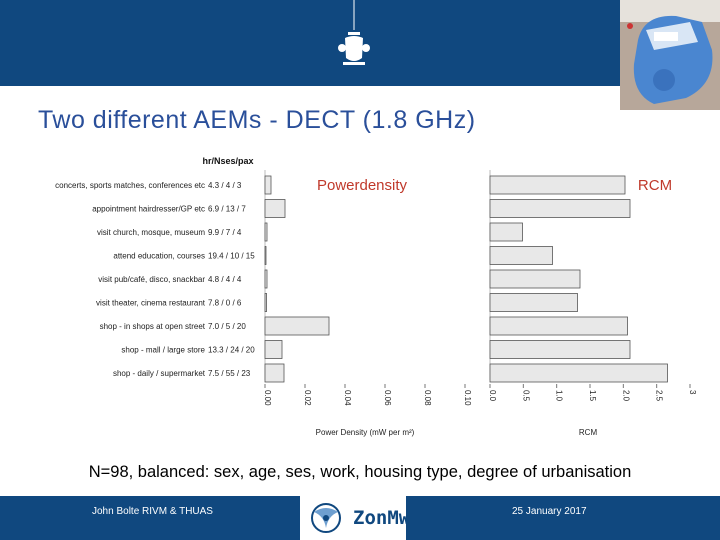  Describe the element at coordinates (467, 398) in the screenshot. I see `x-tick-label: 0.10` at that location.